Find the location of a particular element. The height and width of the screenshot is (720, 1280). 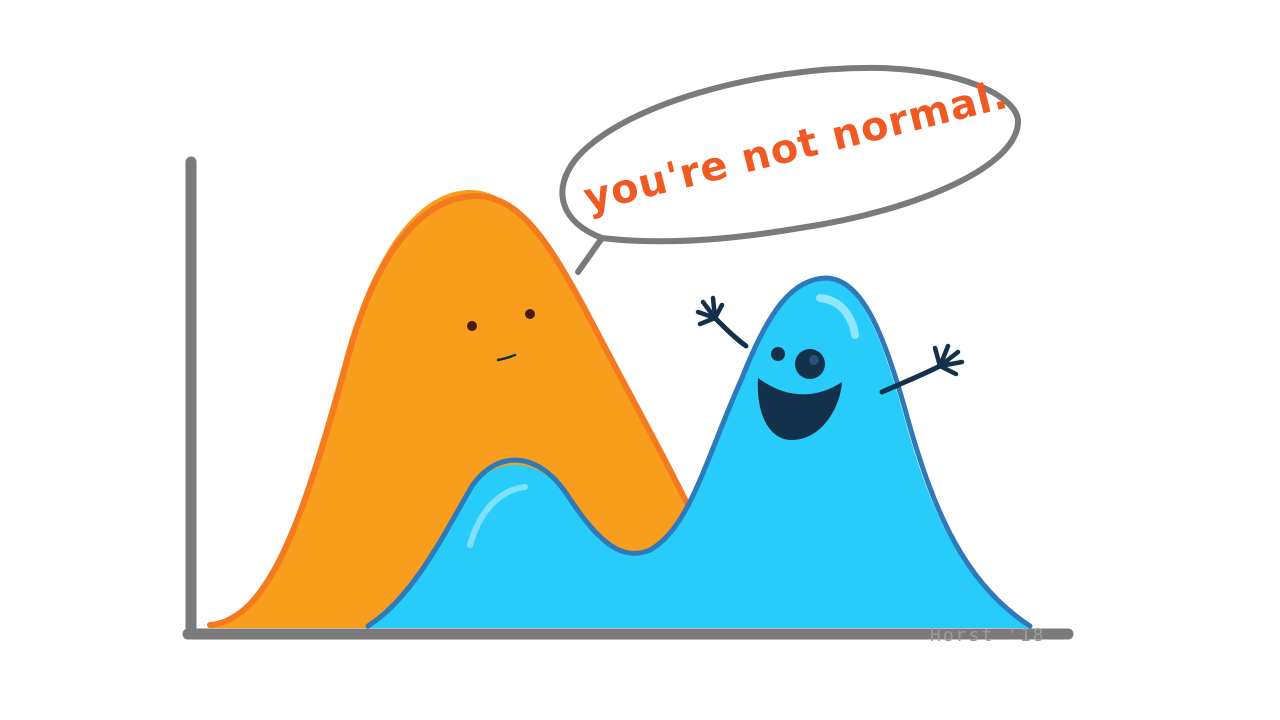

speech-bubble-outline is located at coordinates (790, 169).